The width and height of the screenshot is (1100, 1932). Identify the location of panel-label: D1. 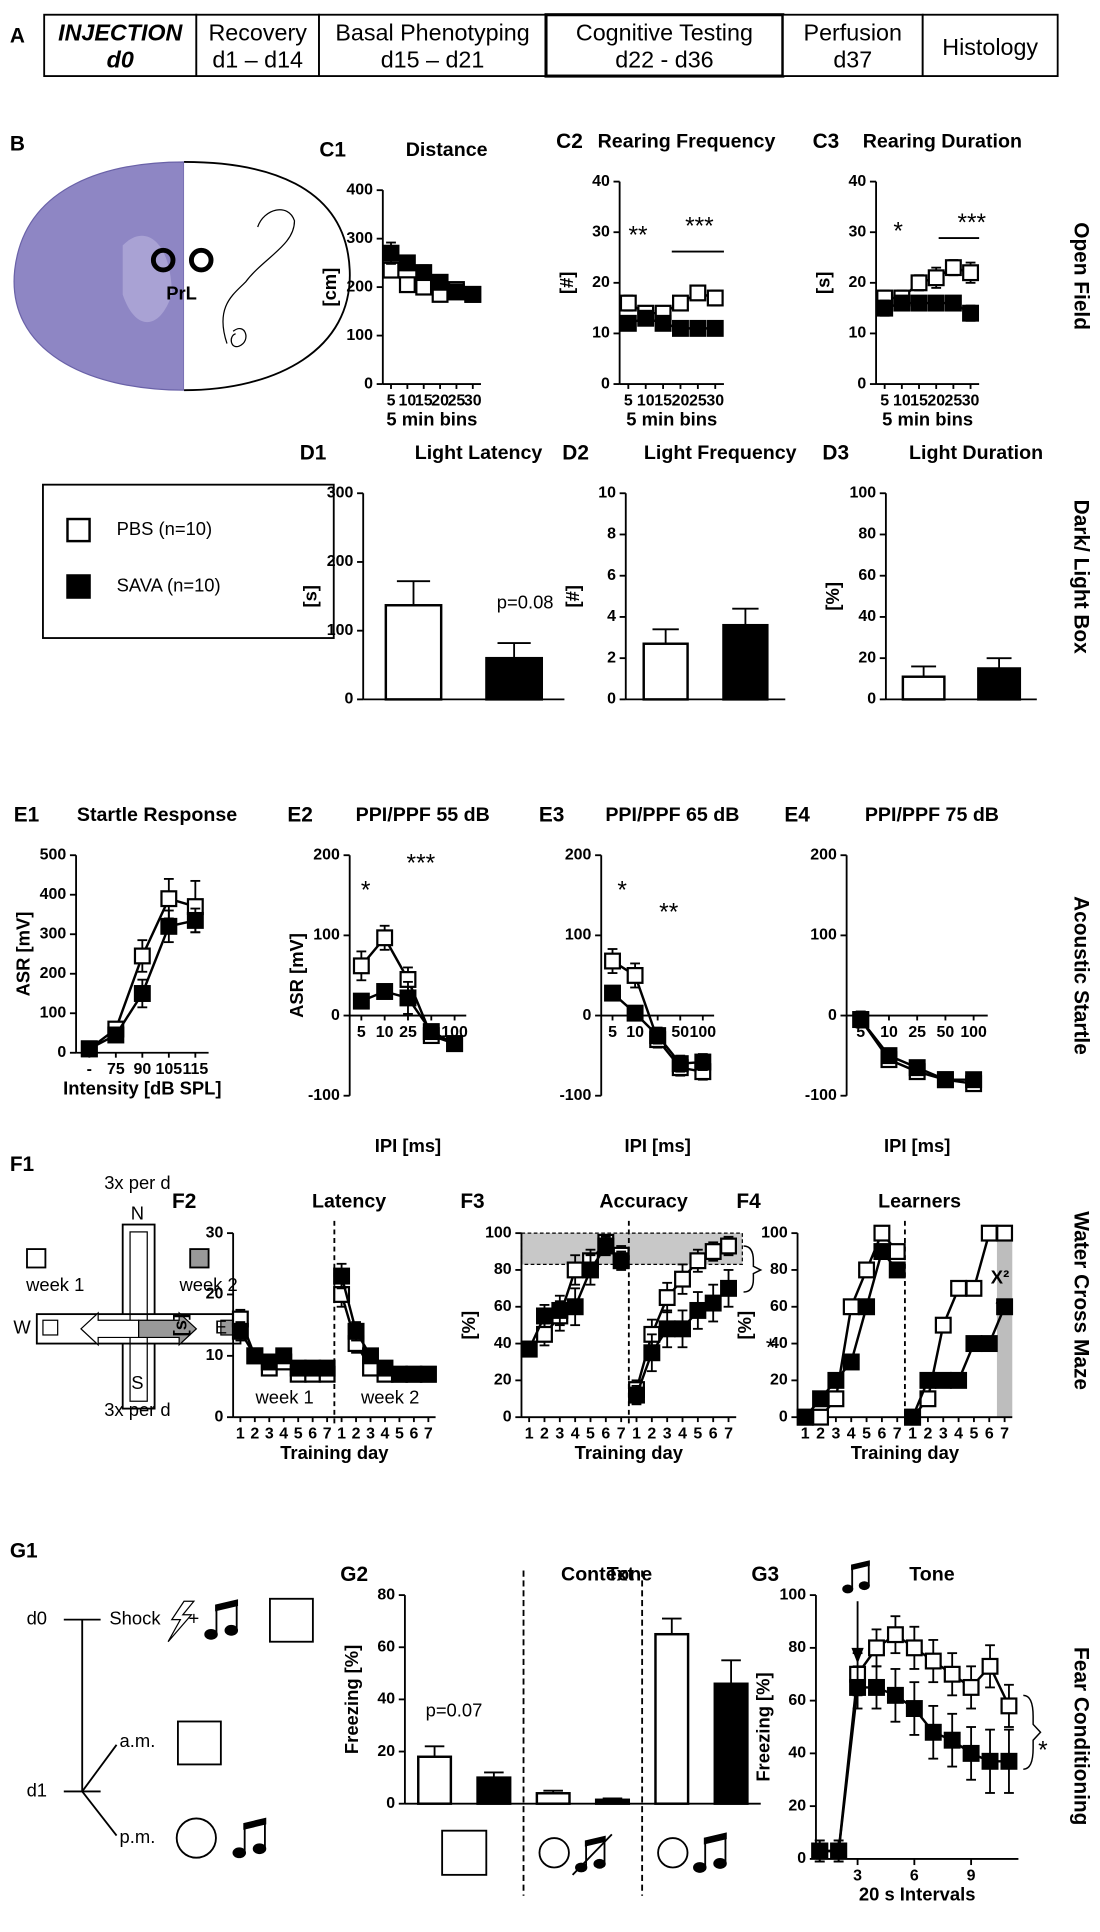
(313, 452).